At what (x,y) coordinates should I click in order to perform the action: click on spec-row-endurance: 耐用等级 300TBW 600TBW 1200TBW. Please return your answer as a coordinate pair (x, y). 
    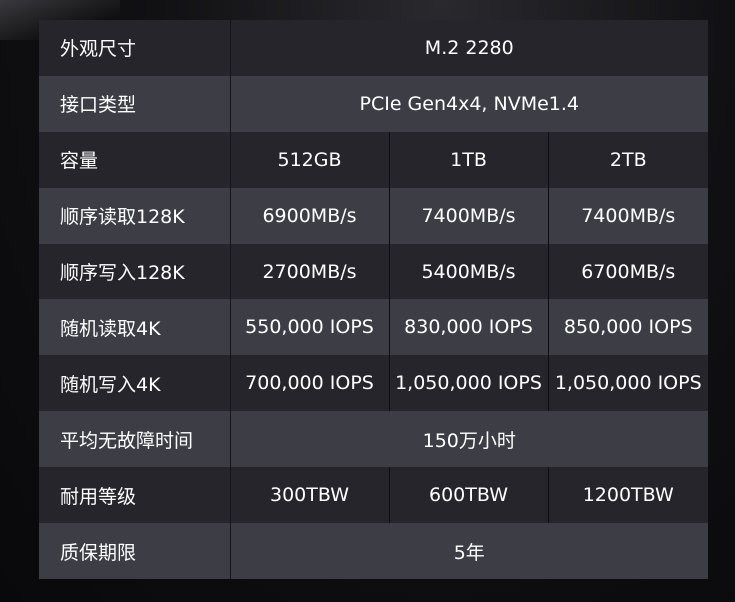
    Looking at the image, I should click on (374, 495).